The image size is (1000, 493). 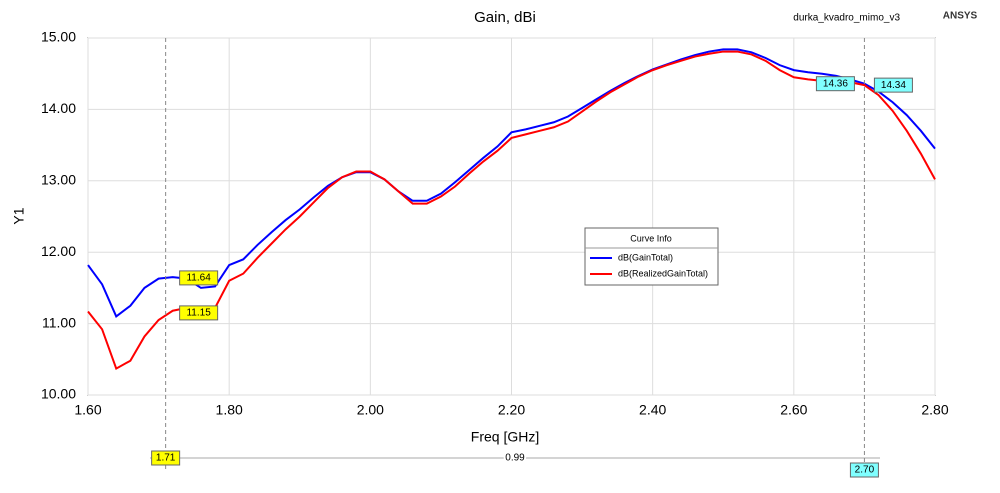 I want to click on y-tick-label: 14.00, so click(x=58, y=108).